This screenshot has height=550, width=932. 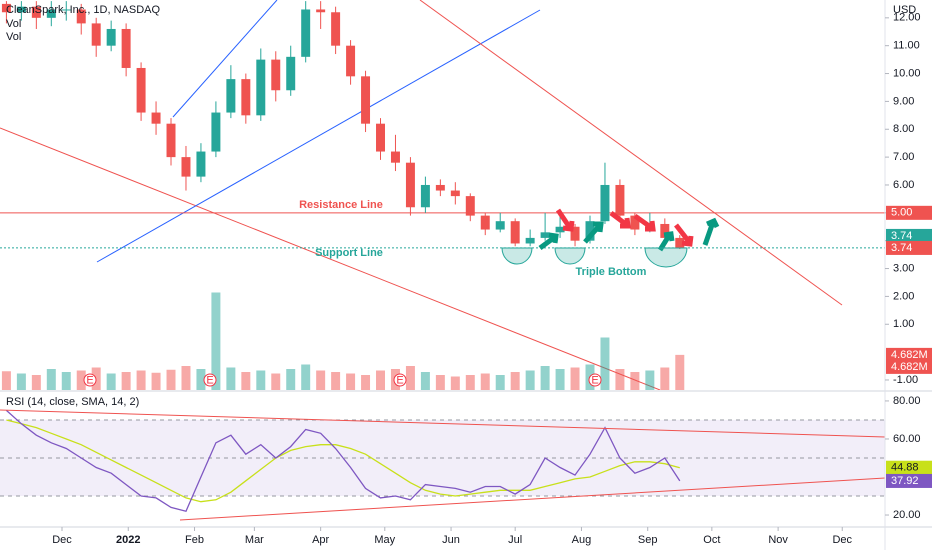 I want to click on x-tick-label: 2022, so click(x=128, y=540).